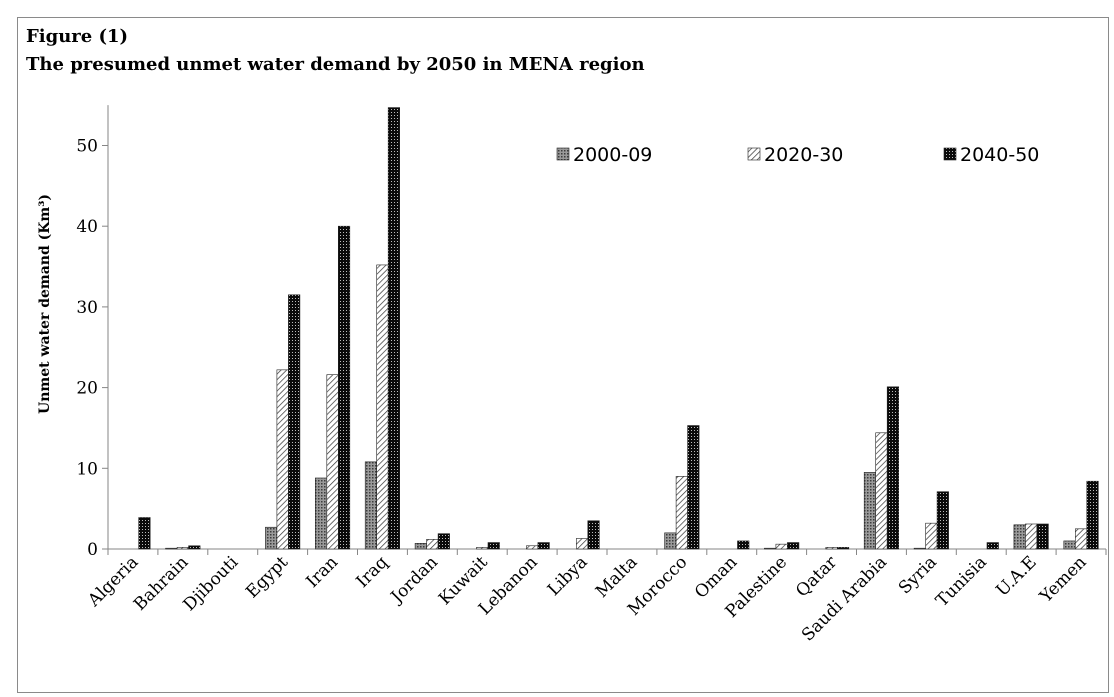 The image size is (1114, 697). I want to click on figure-label: Figure (1), so click(77, 36).